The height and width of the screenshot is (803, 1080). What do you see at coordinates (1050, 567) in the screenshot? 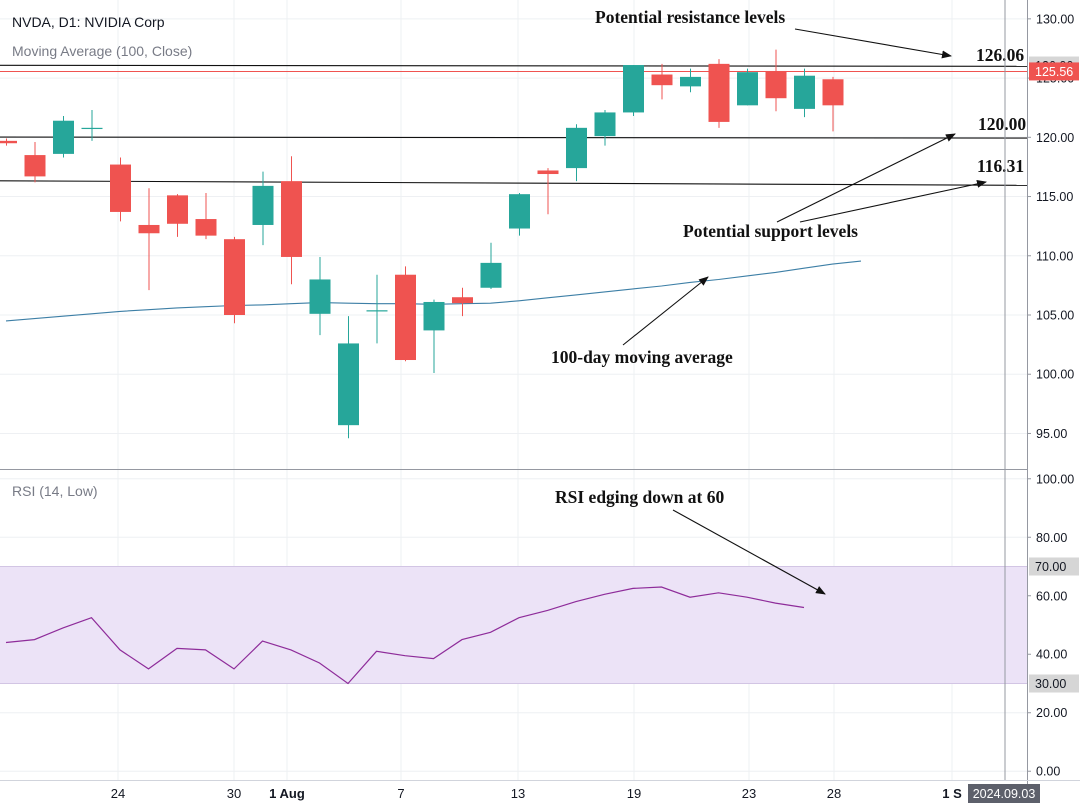
I see `rsi-upper-band-badge-text: 70.00` at bounding box center [1050, 567].